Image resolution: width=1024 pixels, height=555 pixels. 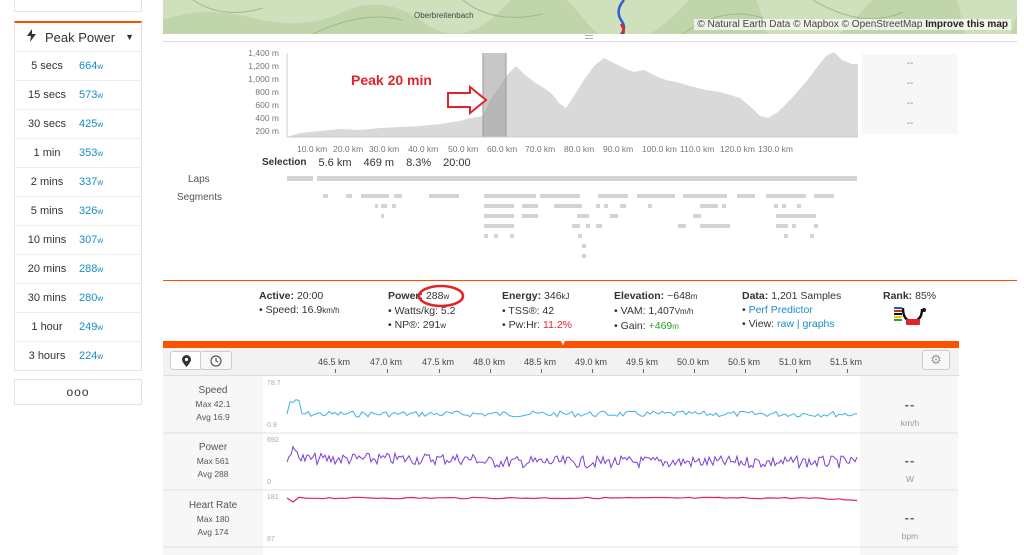 I want to click on arrow-icon, so click(x=467, y=100).